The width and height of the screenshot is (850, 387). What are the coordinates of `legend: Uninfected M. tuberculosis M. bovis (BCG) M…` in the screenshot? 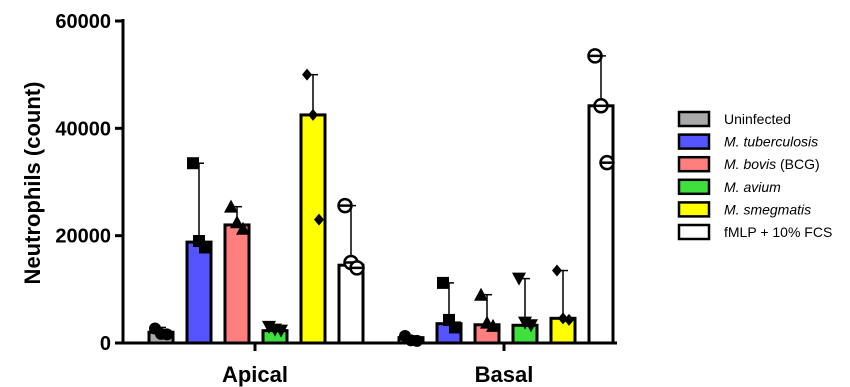 It's located at (754, 175).